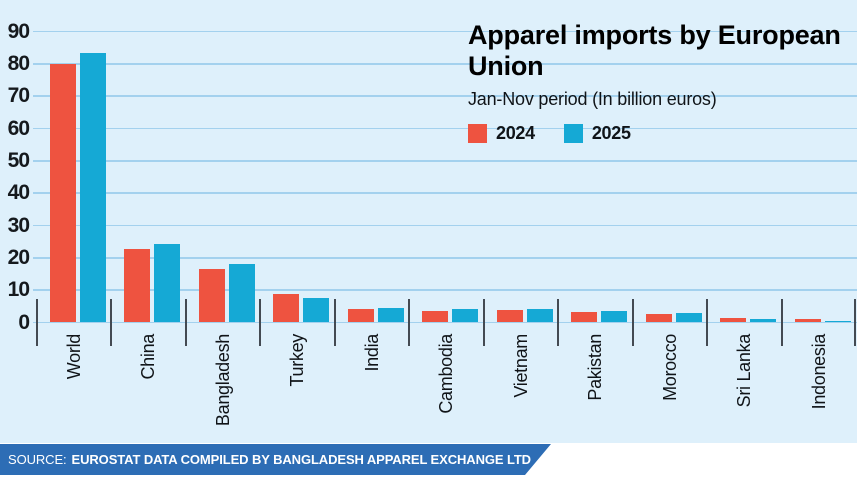 This screenshot has height=482, width=857. What do you see at coordinates (297, 360) in the screenshot?
I see `category-label-turkey: Turkey` at bounding box center [297, 360].